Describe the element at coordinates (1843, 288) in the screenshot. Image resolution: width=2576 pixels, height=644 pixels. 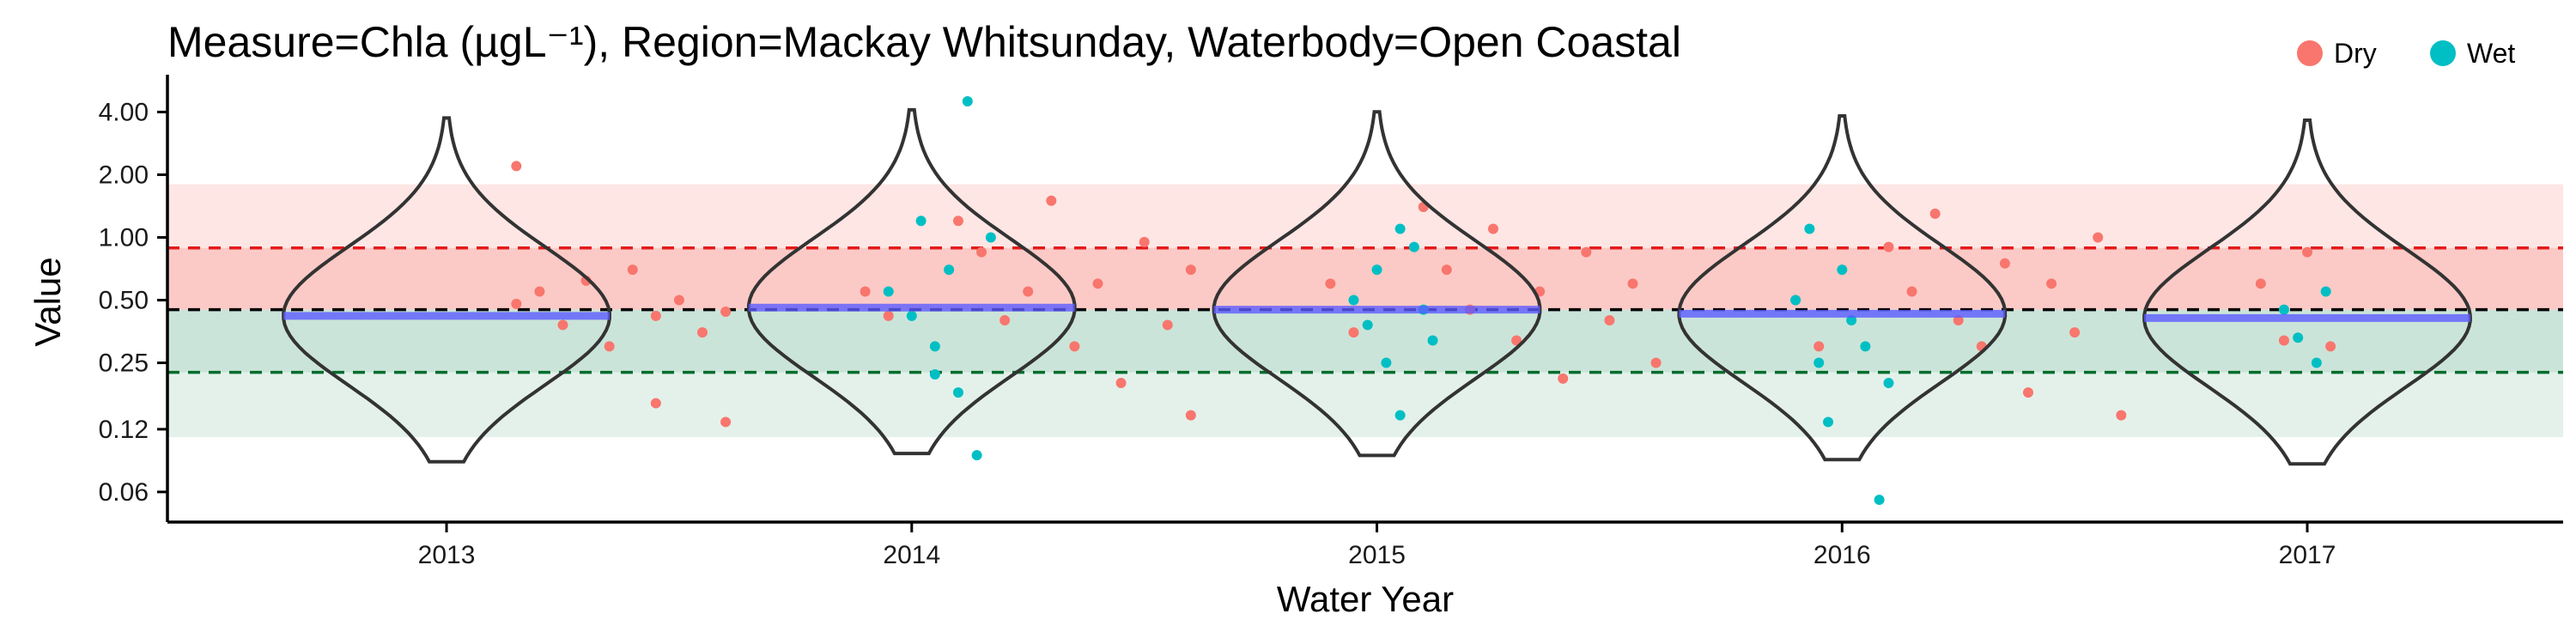
I see `violin-2016` at that location.